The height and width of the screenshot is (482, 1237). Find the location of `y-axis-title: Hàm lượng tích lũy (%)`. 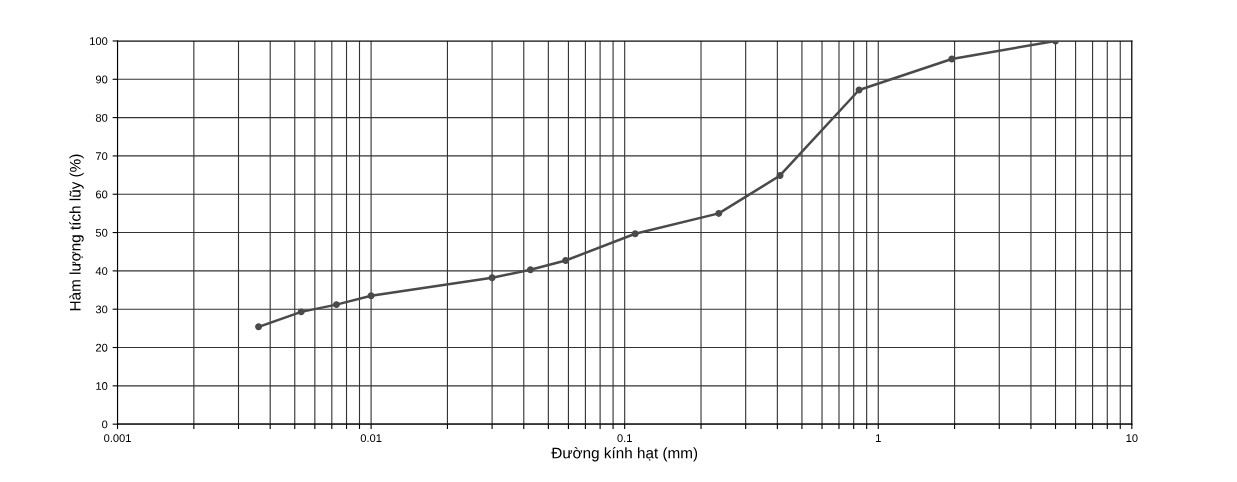

y-axis-title: Hàm lượng tích lũy (%) is located at coordinates (76, 232).